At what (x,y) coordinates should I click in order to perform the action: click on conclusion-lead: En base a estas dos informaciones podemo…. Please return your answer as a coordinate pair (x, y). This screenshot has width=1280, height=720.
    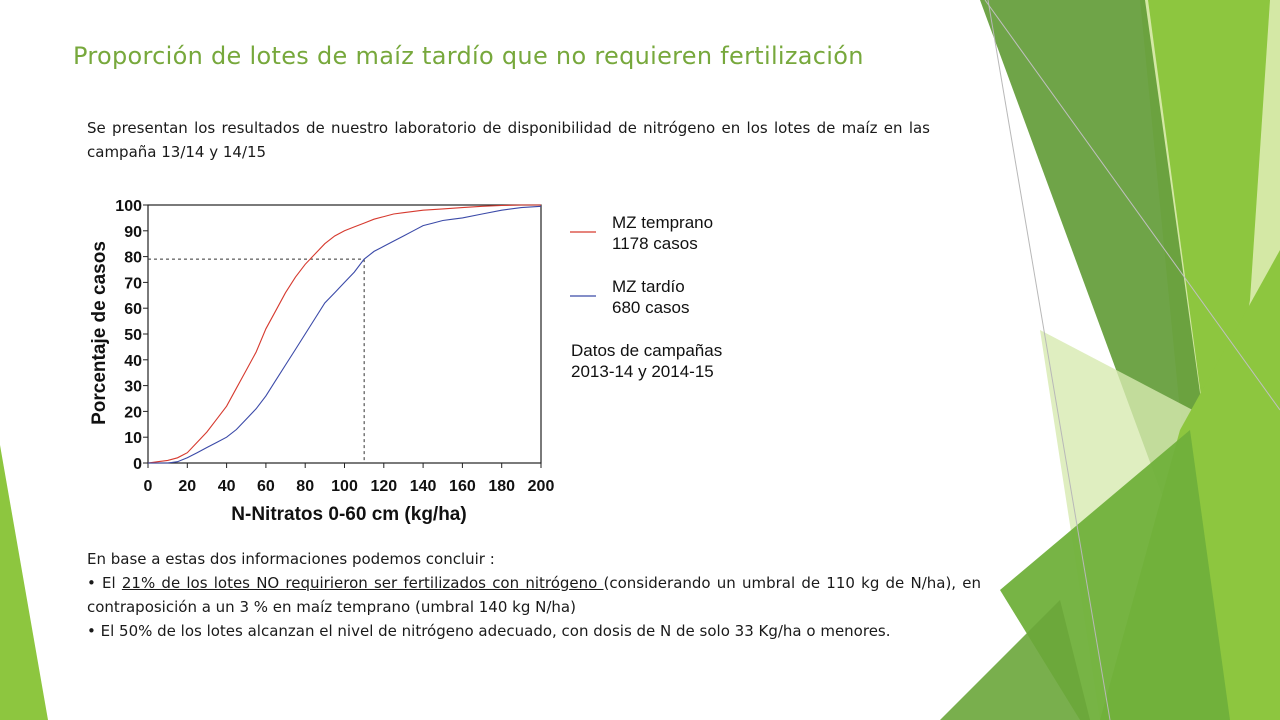
    Looking at the image, I should click on (291, 559).